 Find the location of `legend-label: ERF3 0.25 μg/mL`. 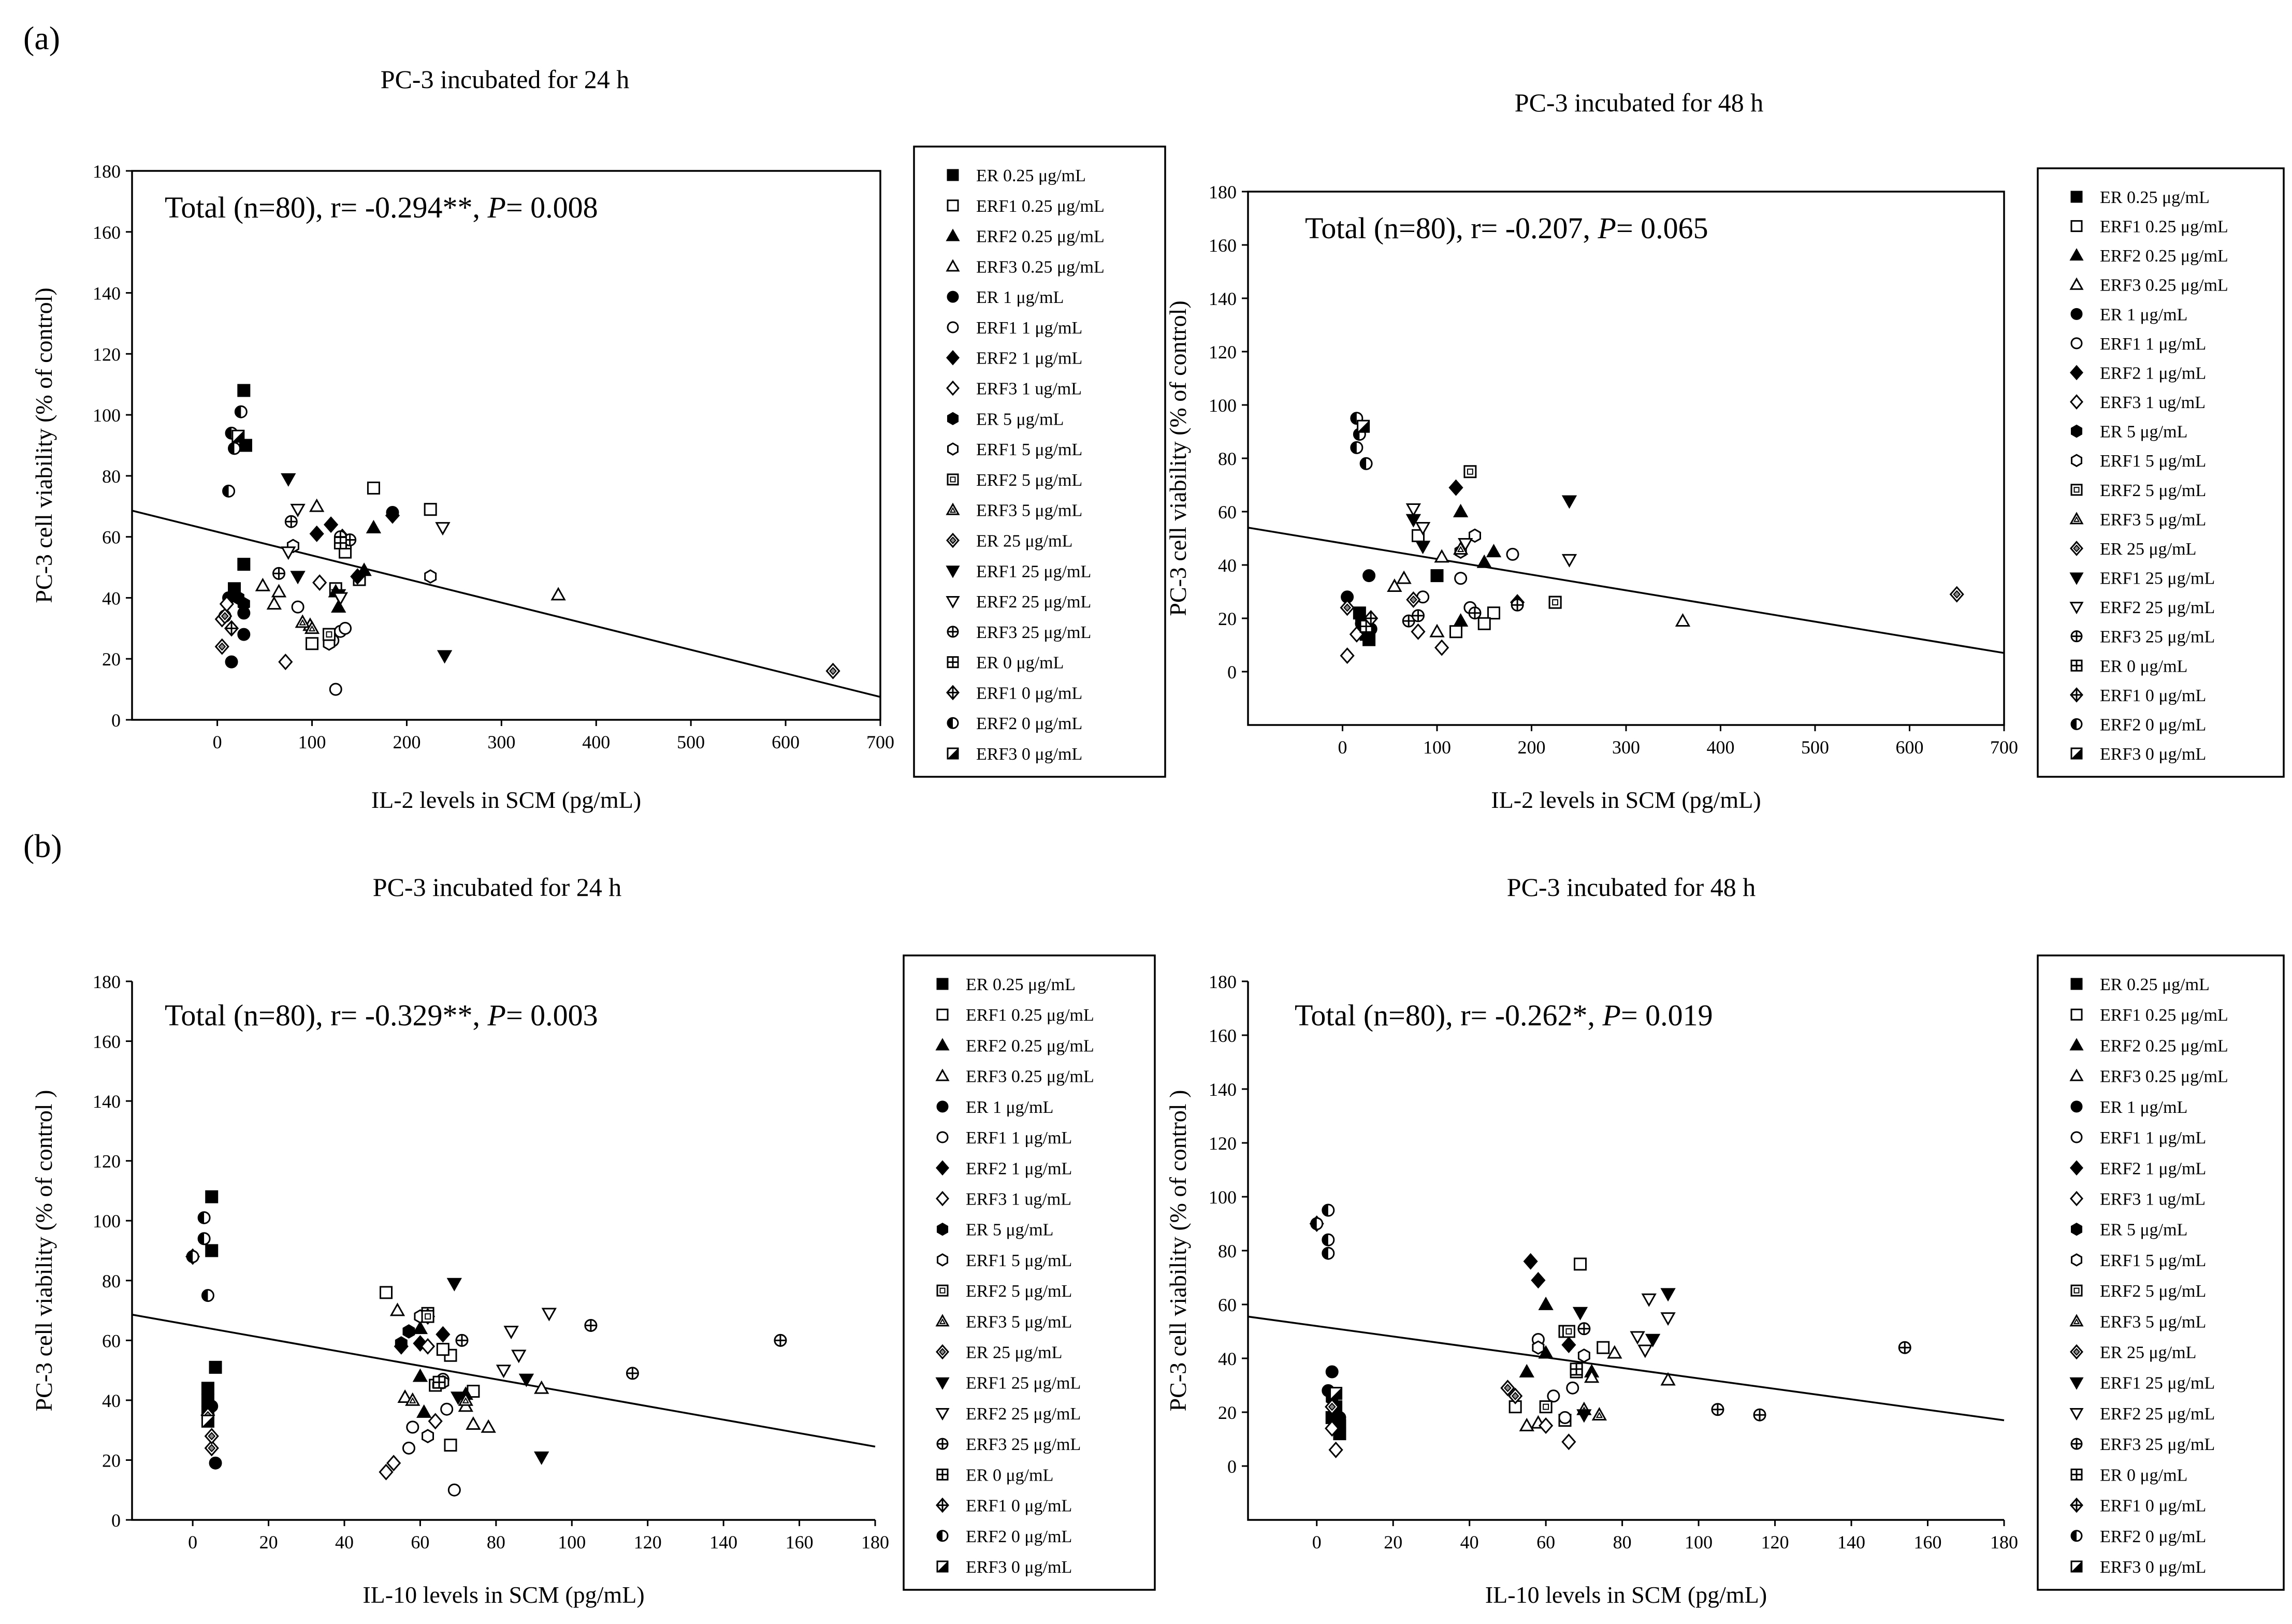

legend-label: ERF3 0.25 μg/mL is located at coordinates (2164, 286).